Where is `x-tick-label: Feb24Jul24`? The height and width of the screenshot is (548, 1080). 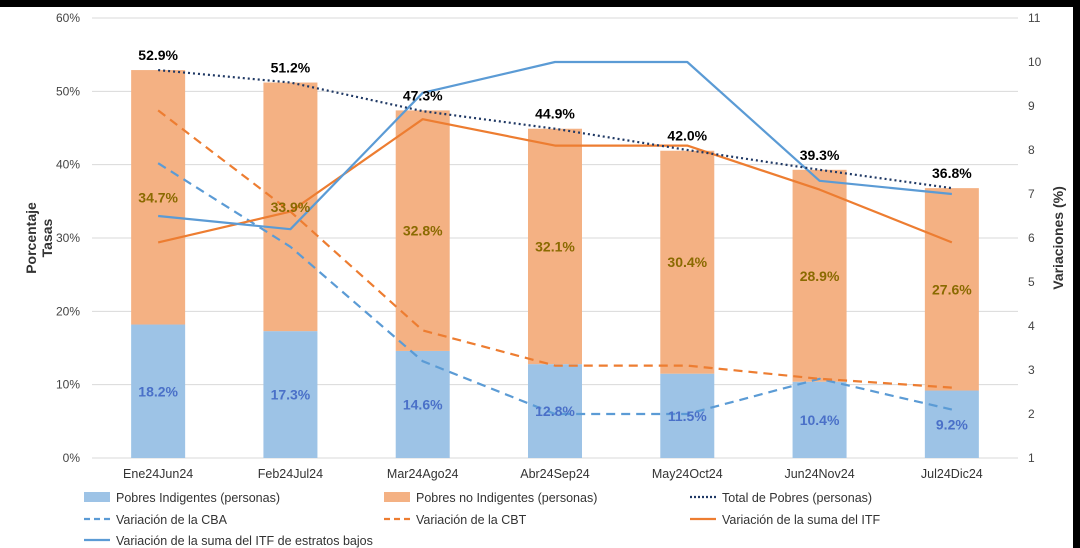
x-tick-label: Feb24Jul24 is located at coordinates (290, 474).